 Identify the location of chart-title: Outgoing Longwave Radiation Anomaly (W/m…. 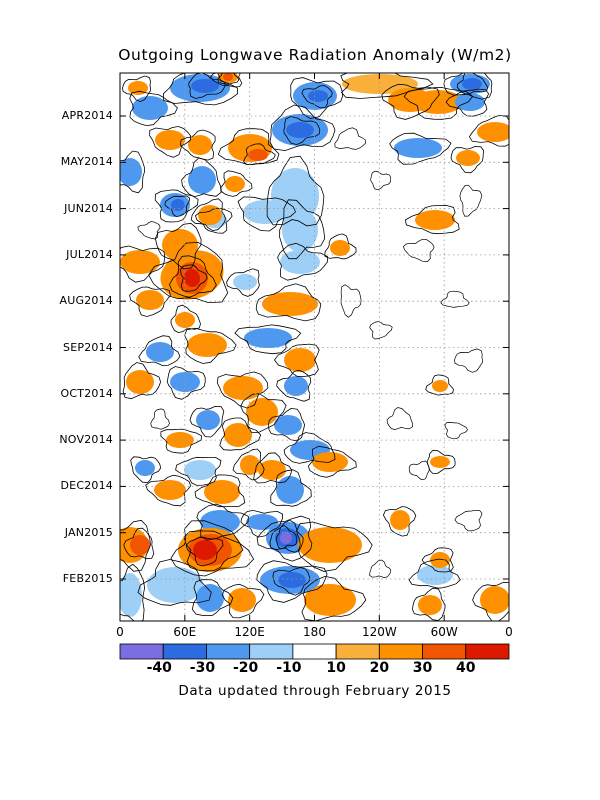
(315, 55).